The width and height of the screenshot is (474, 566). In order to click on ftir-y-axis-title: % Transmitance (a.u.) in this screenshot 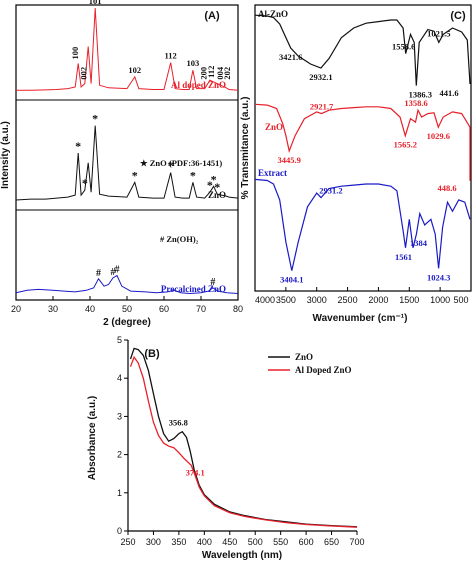, I will do `click(245, 148)`.